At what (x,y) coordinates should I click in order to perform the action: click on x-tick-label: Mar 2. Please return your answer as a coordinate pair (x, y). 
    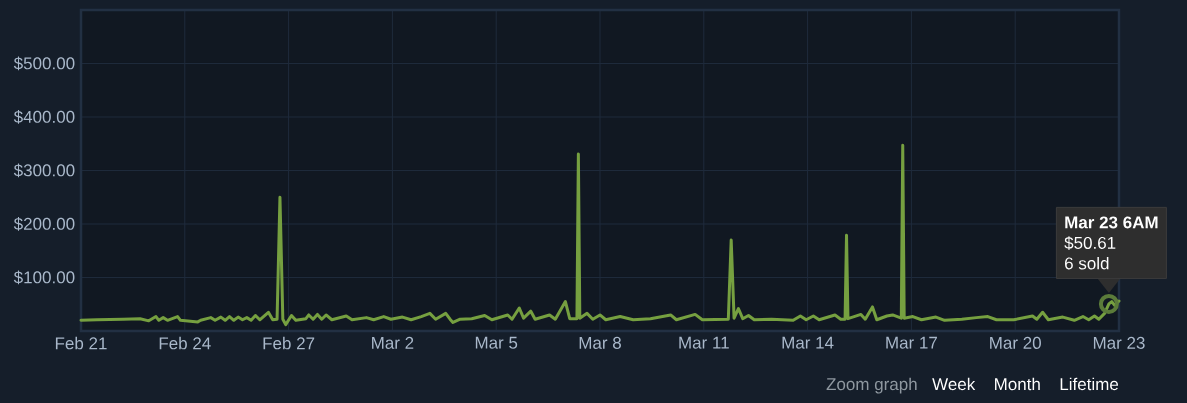
    Looking at the image, I should click on (393, 342).